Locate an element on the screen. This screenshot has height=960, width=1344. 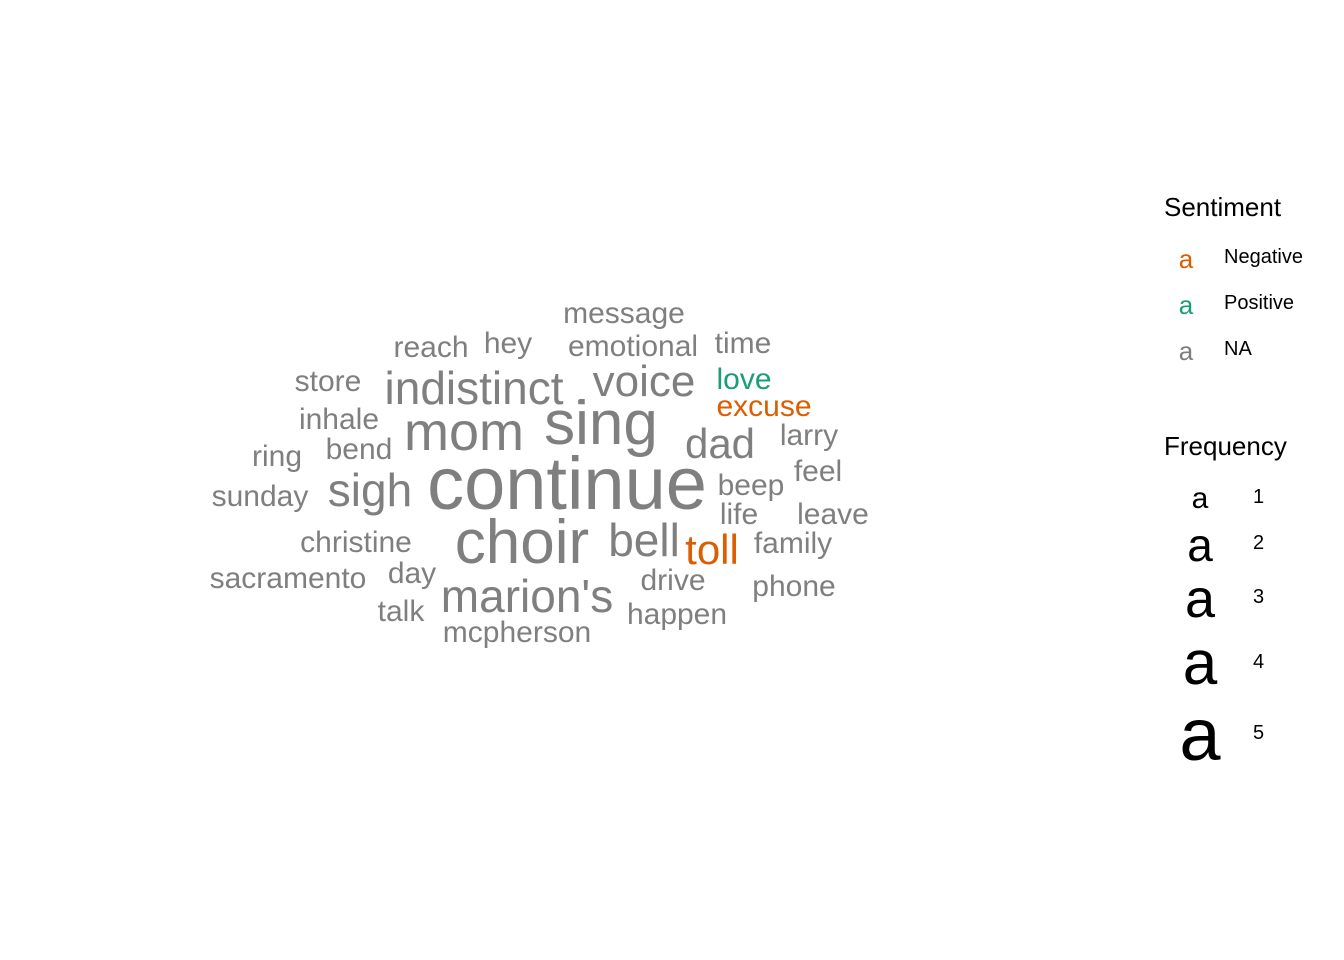
word-christine: christine is located at coordinates (356, 542).